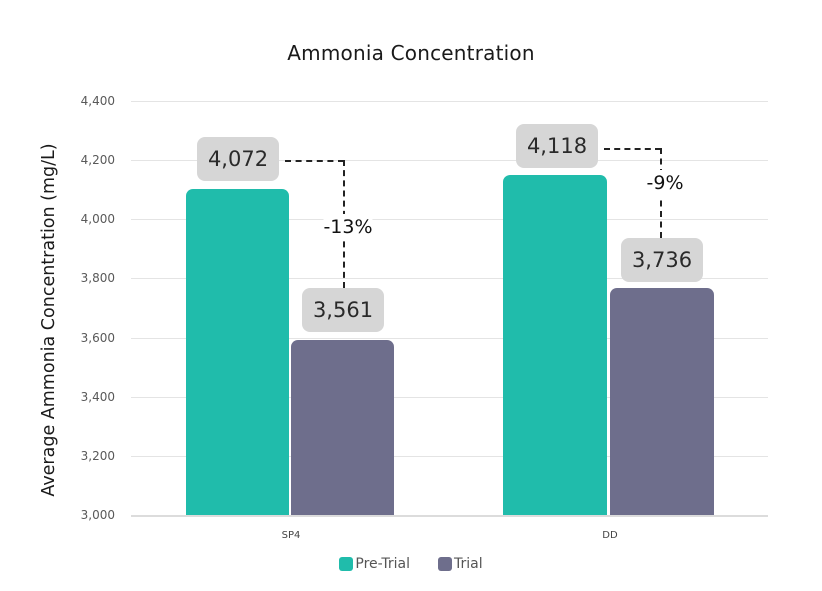 This screenshot has width=822, height=591. Describe the element at coordinates (662, 260) in the screenshot. I see `data-label-trial: 3,736` at that location.